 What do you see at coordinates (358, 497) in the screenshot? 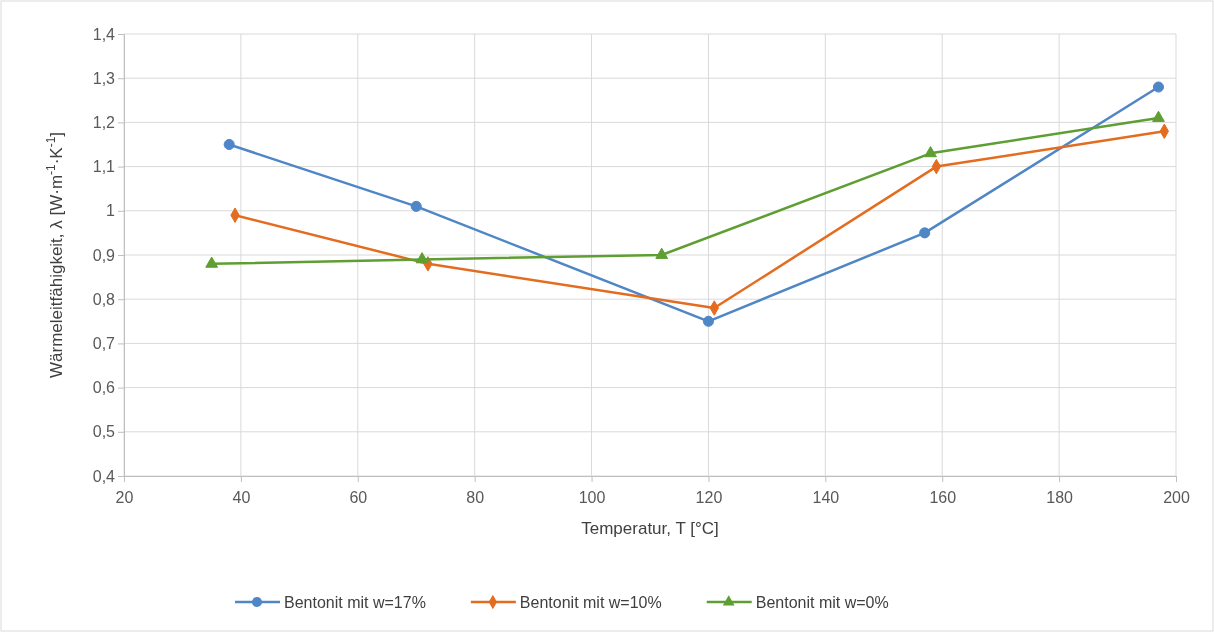
I see `x-tick-label: 60` at bounding box center [358, 497].